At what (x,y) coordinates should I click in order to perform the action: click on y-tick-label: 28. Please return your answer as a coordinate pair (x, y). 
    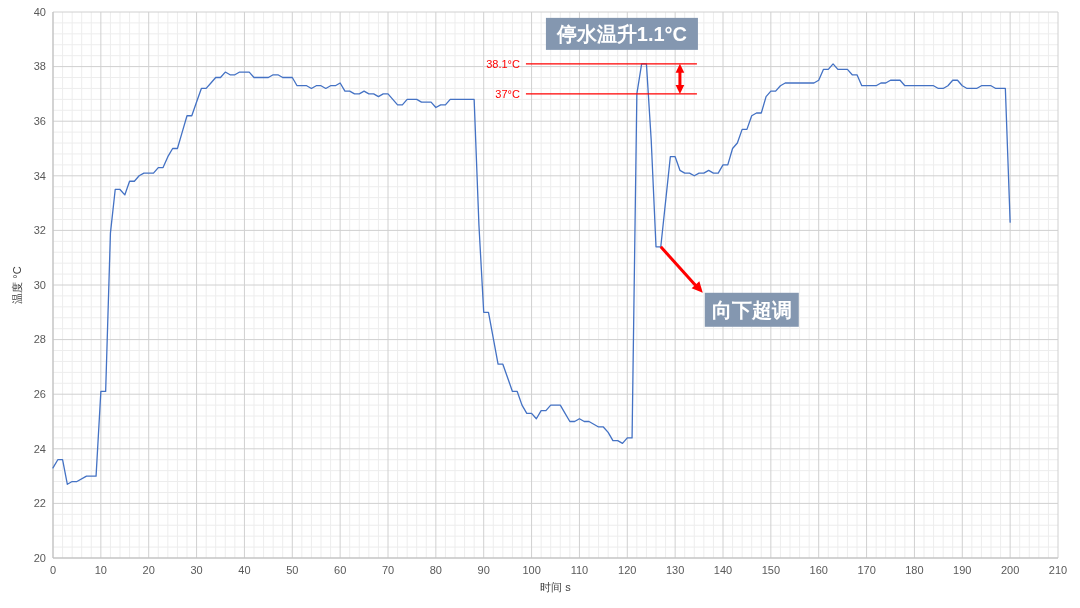
    Looking at the image, I should click on (39, 339).